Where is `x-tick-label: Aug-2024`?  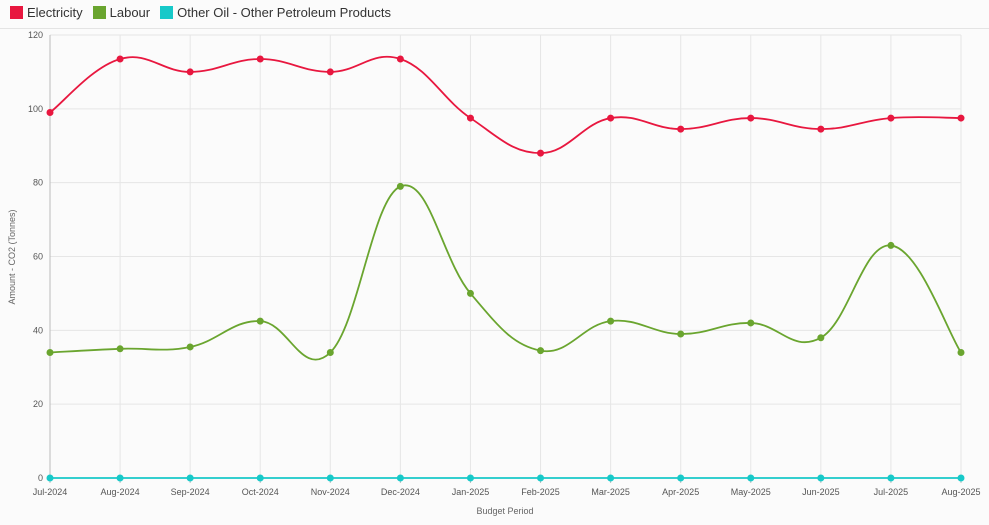 x-tick-label: Aug-2024 is located at coordinates (120, 492).